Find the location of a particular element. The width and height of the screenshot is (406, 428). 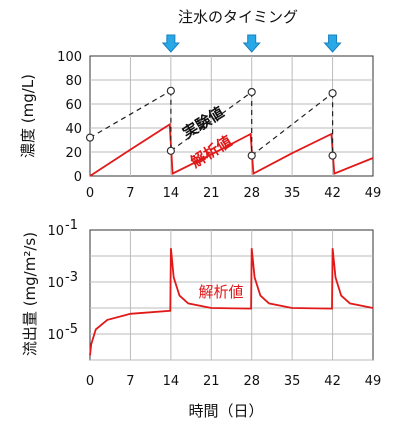

concentration-axis-label: 濃度 (mg/L) is located at coordinates (28, 116).